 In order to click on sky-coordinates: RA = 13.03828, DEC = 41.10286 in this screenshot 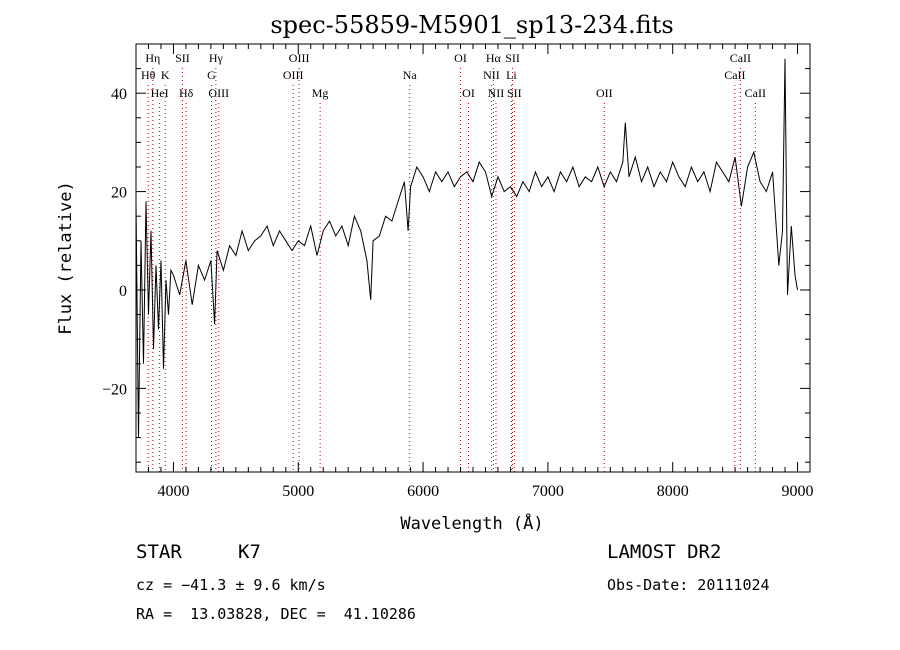, I will do `click(276, 614)`.